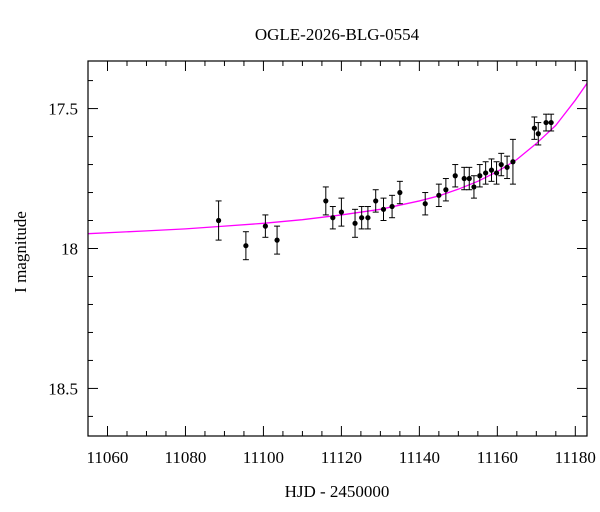 The image size is (600, 512). What do you see at coordinates (337, 491) in the screenshot?
I see `x-axis-label: HJD - 2450000` at bounding box center [337, 491].